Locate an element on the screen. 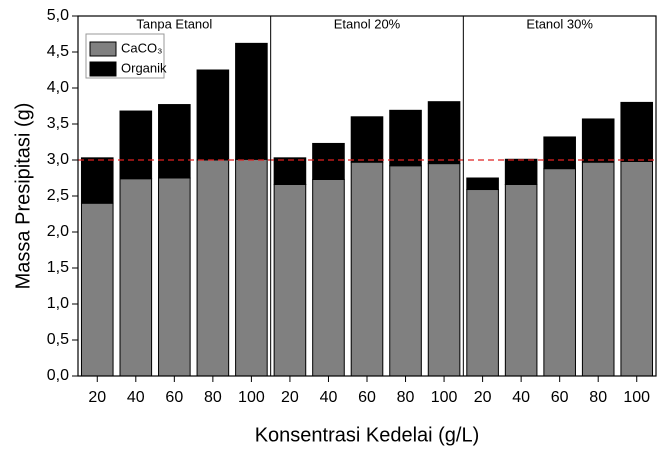 This screenshot has width=661, height=450. group-label: Tanpa Etanol is located at coordinates (174, 23).